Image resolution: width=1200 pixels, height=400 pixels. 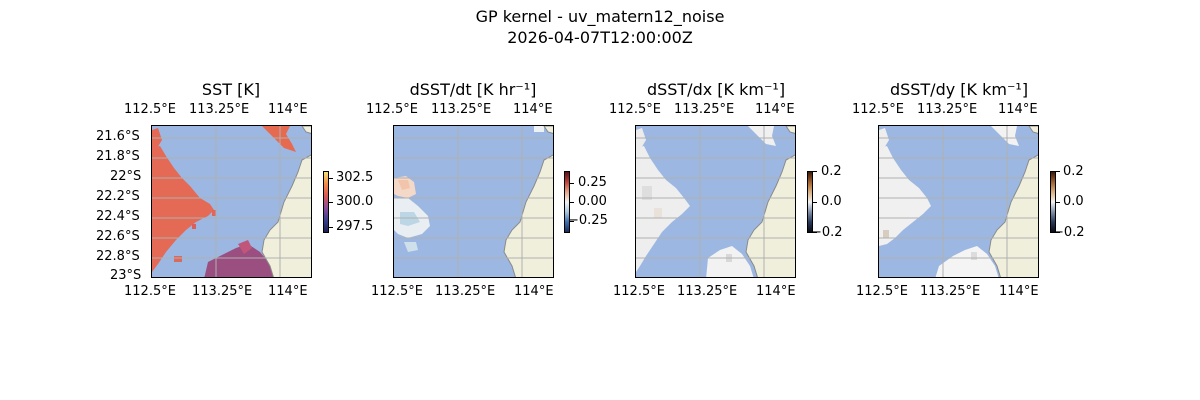 What do you see at coordinates (118, 216) in the screenshot?
I see `y-tick: 22.4°S` at bounding box center [118, 216].